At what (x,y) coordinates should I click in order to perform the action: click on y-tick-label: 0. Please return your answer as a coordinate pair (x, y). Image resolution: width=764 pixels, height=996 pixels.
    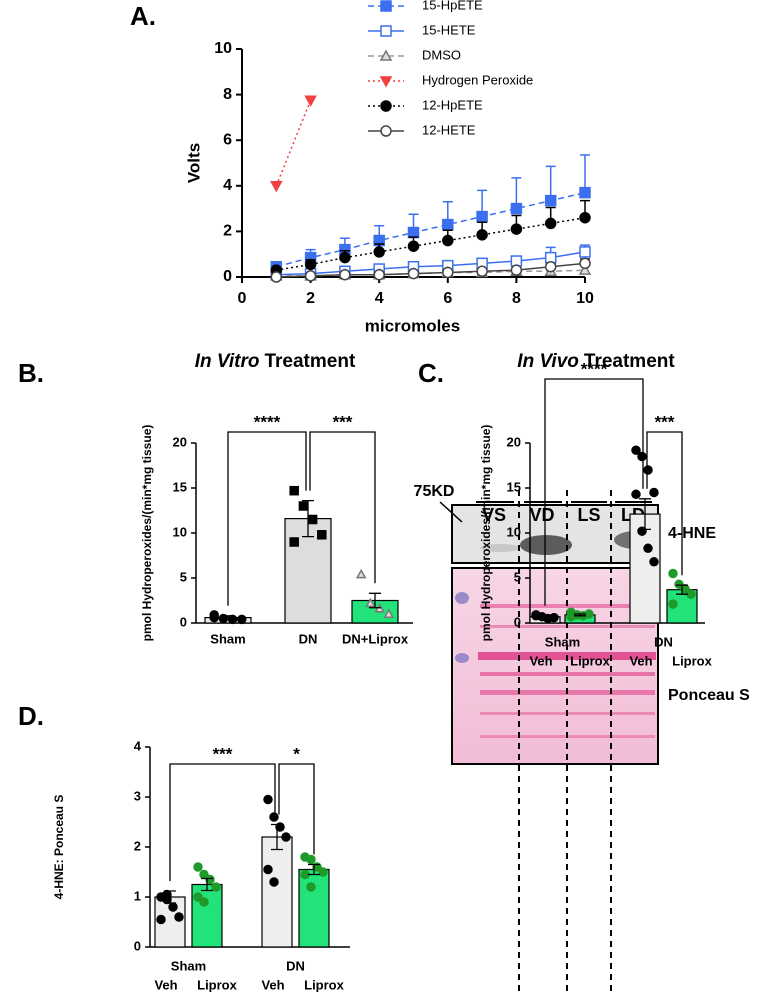
    Looking at the image, I should click on (517, 621).